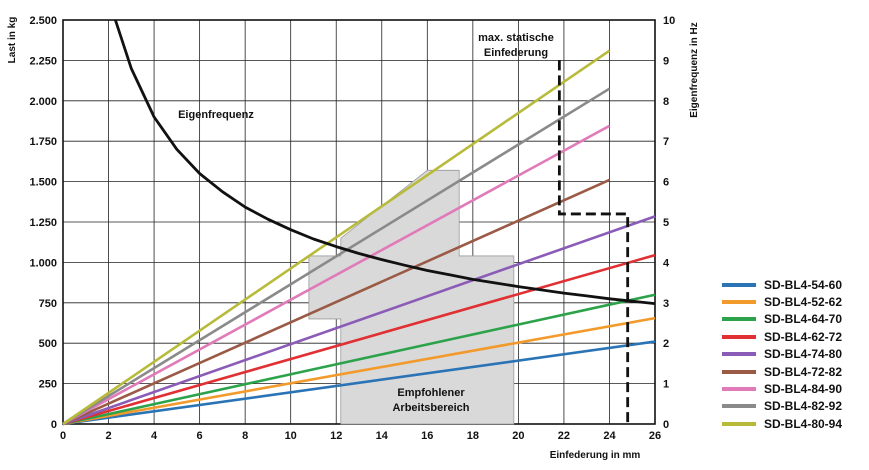  Describe the element at coordinates (216, 115) in the screenshot. I see `eigenfrequenz-label: Eigenfrequenz` at that location.